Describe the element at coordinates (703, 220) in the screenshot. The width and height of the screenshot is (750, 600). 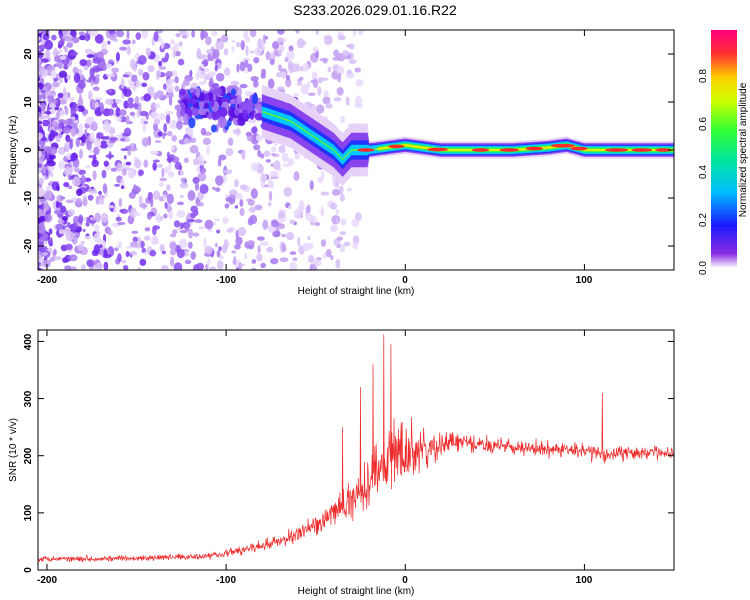
I see `colorbar-tick-label-2: 0.2` at that location.